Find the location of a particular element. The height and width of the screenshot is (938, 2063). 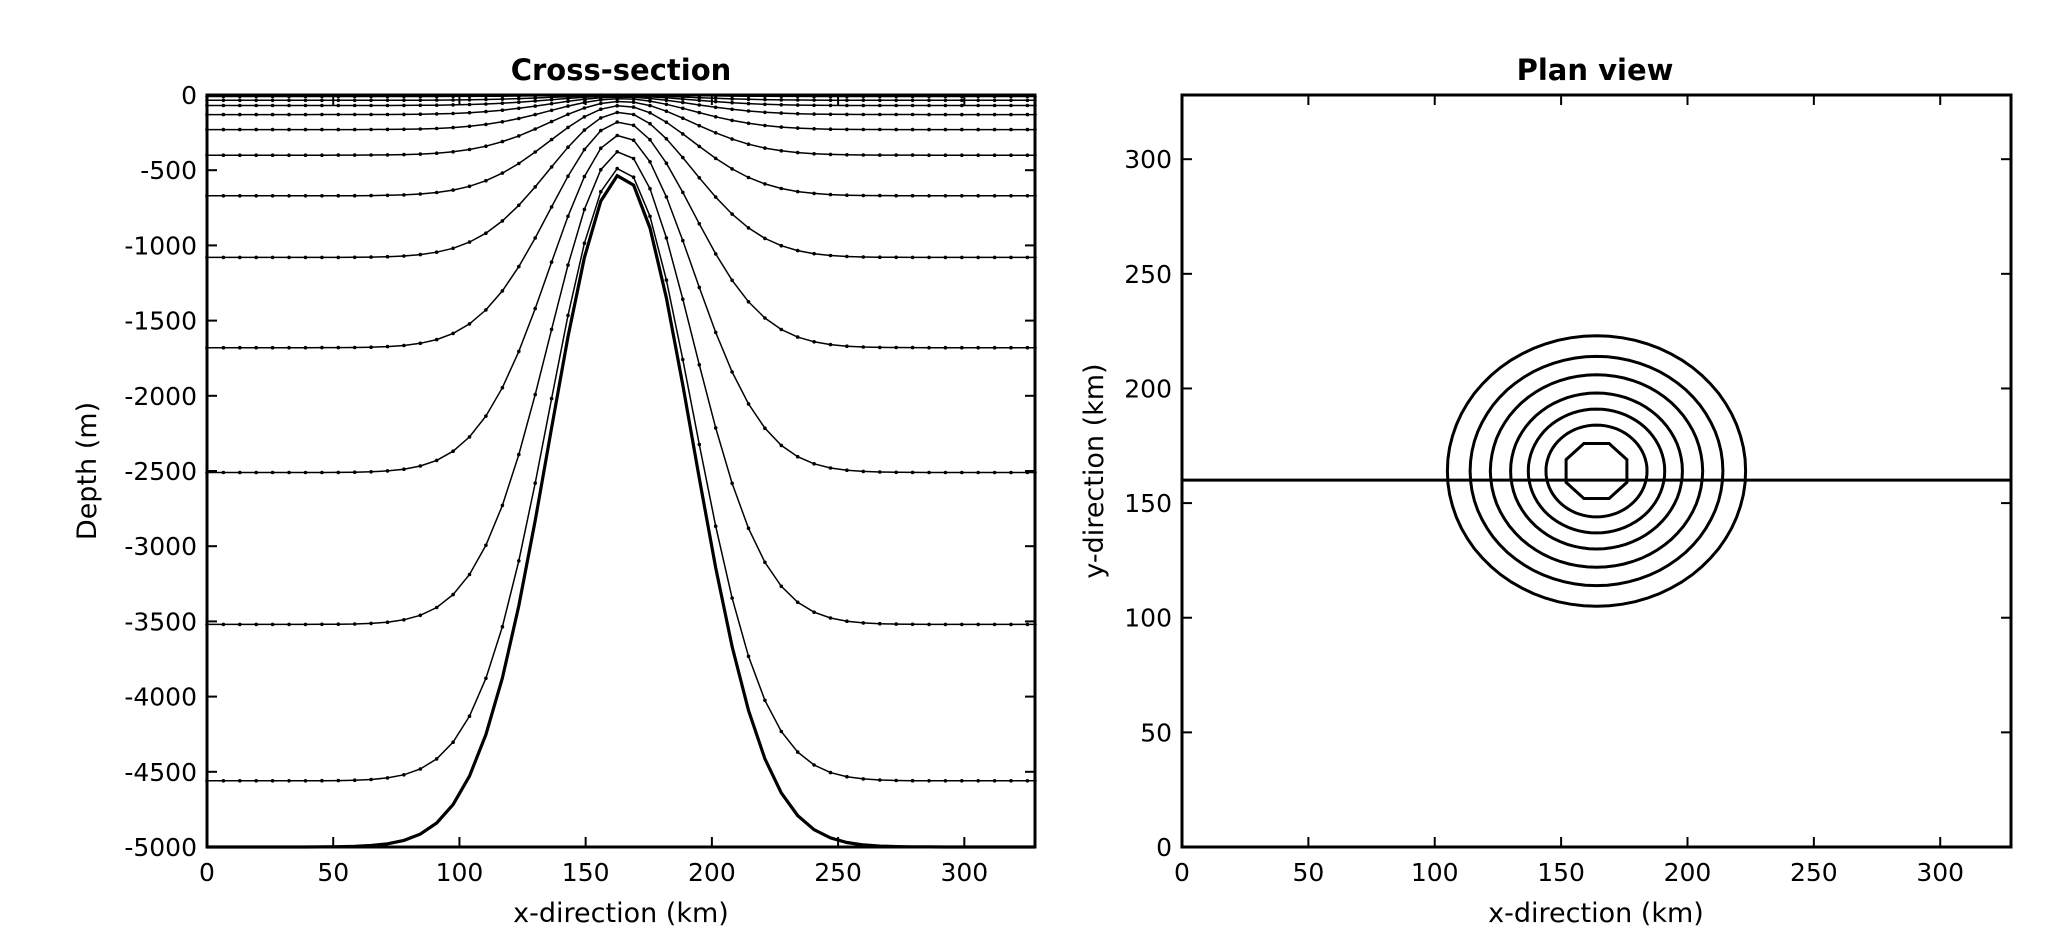

plan-view-ytick-label: 50 is located at coordinates (1156, 732).